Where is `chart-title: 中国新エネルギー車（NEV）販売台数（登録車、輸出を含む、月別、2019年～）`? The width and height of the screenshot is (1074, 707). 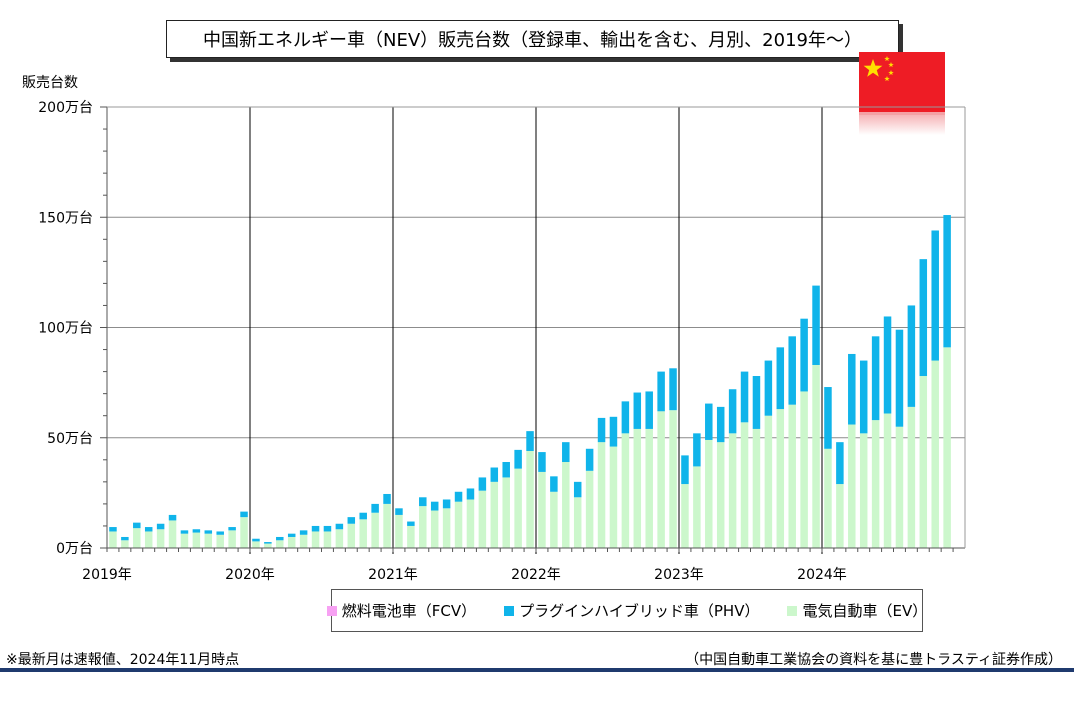
chart-title: 中国新エネルギー車（NEV）販売台数（登録車、輸出を含む、月別、2019年～） is located at coordinates (532, 39).